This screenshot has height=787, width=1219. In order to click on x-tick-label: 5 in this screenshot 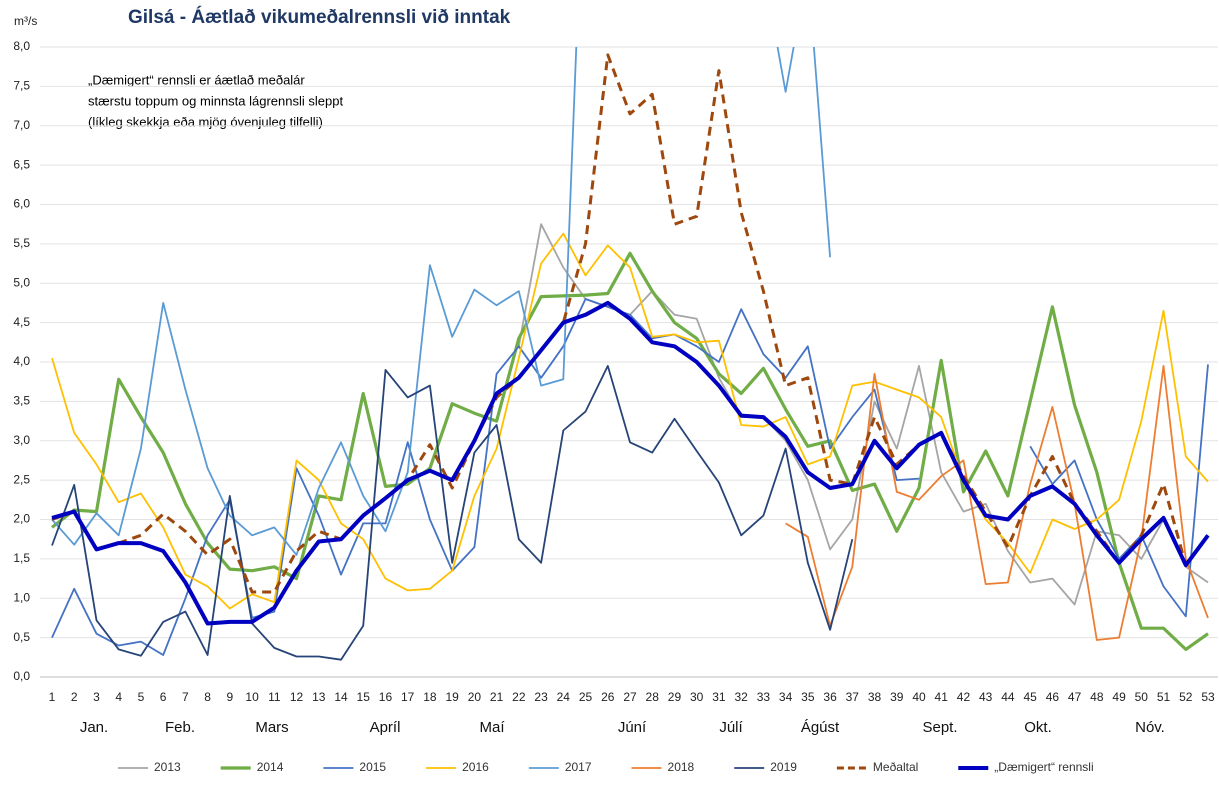, I will do `click(141, 697)`.